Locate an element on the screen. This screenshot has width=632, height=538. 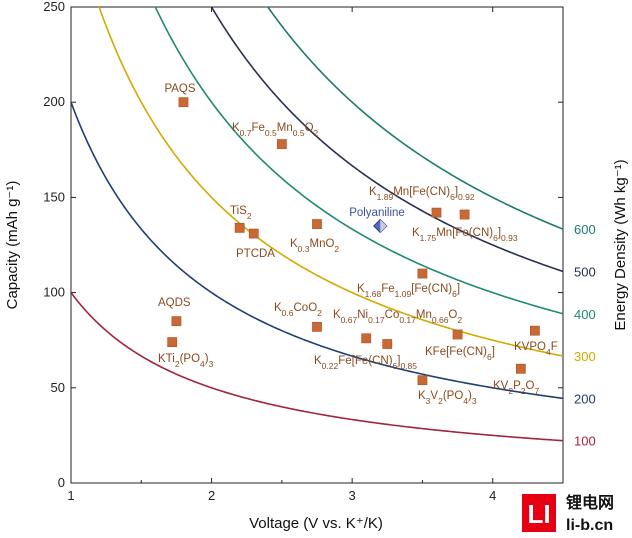
point-label: K3V2(PO4)3 is located at coordinates (447, 398).